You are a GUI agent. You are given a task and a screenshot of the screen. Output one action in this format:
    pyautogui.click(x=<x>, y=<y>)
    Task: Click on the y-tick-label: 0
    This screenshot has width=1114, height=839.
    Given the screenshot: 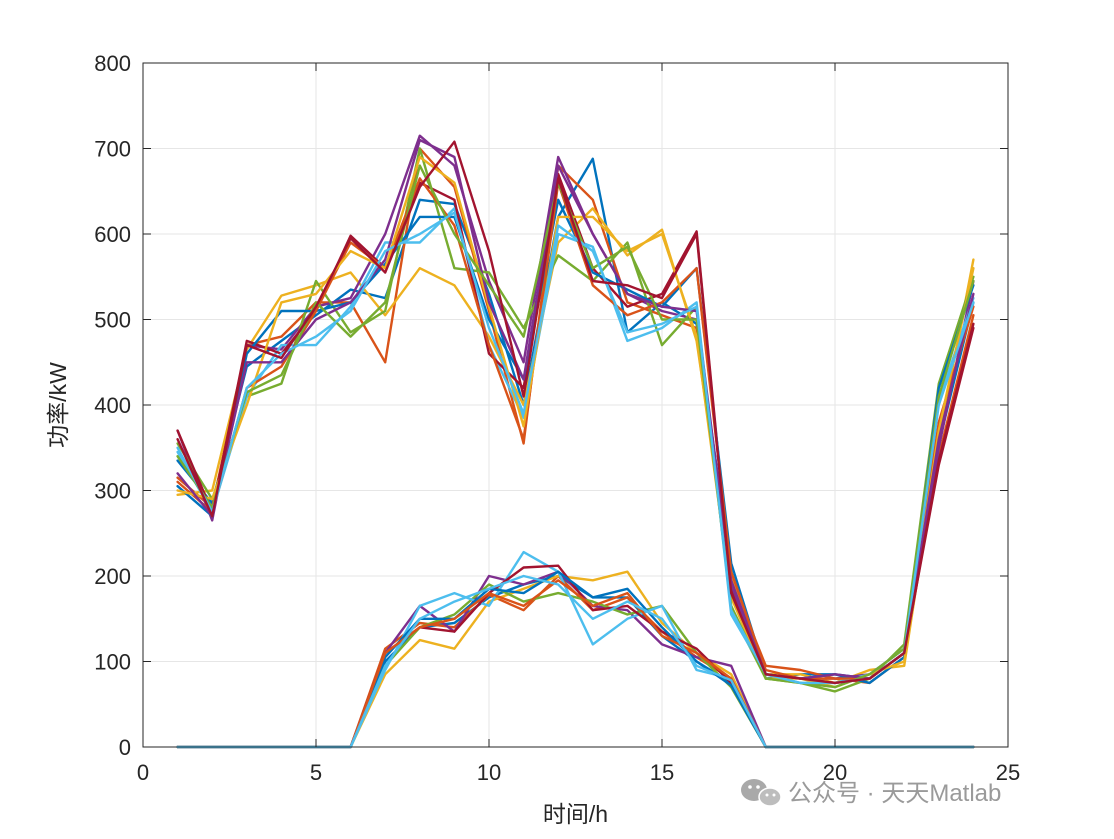 What is the action you would take?
    pyautogui.click(x=125, y=747)
    